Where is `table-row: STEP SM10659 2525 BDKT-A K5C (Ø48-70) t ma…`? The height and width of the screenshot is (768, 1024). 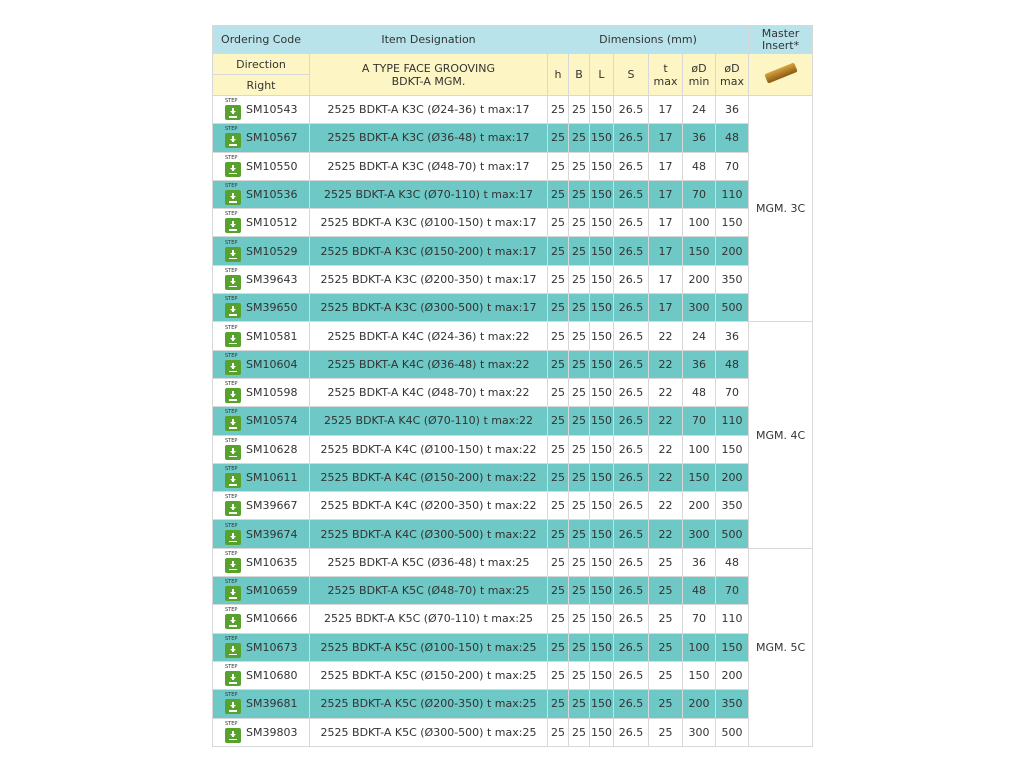 table-row: STEP SM10659 2525 BDKT-A K5C (Ø48-70) t ma… is located at coordinates (512, 591).